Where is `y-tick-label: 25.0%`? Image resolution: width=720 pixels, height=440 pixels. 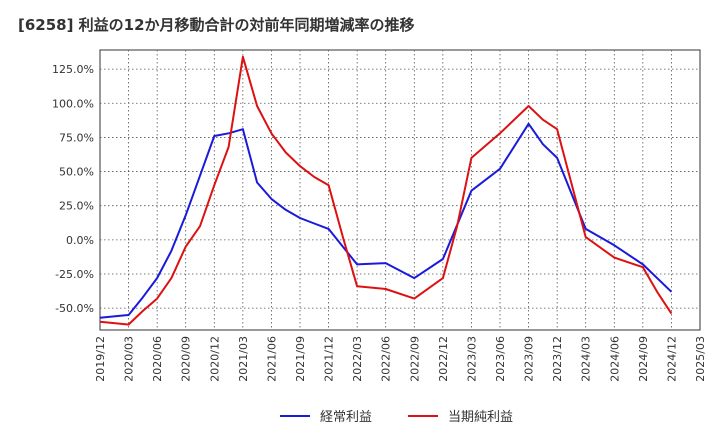 y-tick-label: 25.0% is located at coordinates (76, 206).